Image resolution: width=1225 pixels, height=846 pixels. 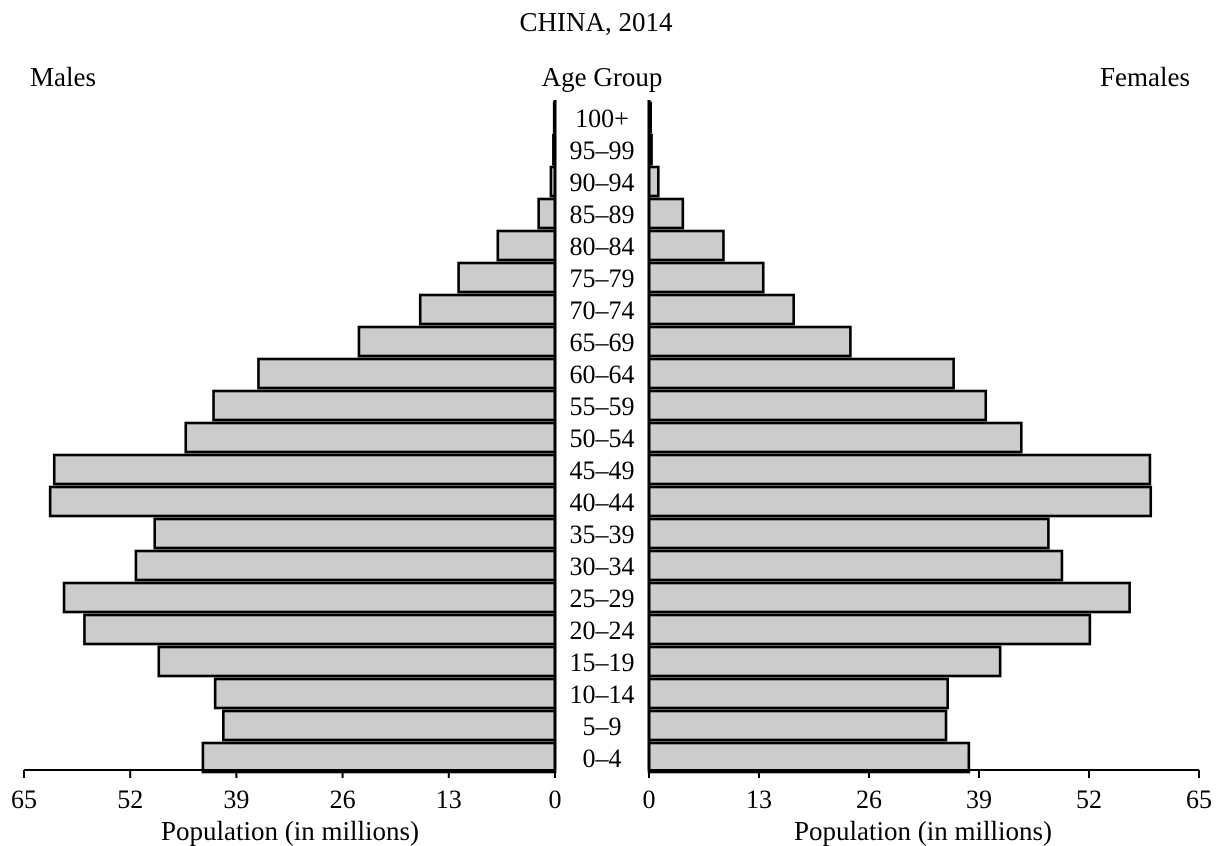 I want to click on age-group-label-14: 30–34, so click(x=602, y=566).